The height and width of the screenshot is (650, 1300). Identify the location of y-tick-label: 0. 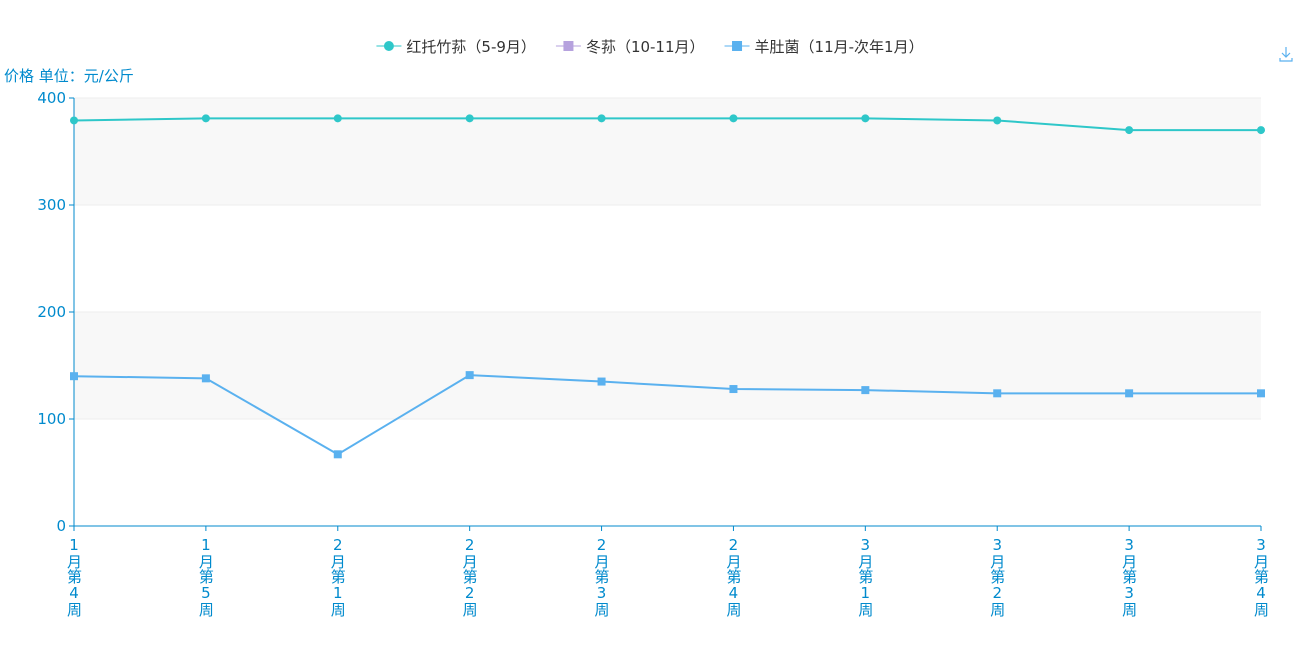
(61, 526).